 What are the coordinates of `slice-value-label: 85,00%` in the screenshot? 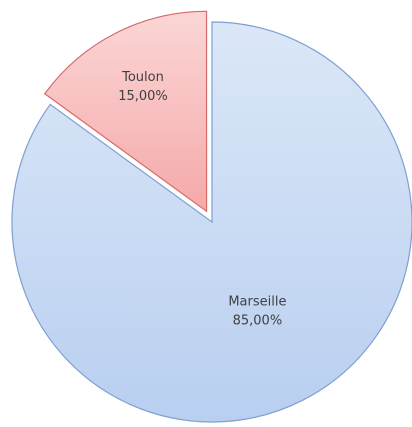 It's located at (258, 321).